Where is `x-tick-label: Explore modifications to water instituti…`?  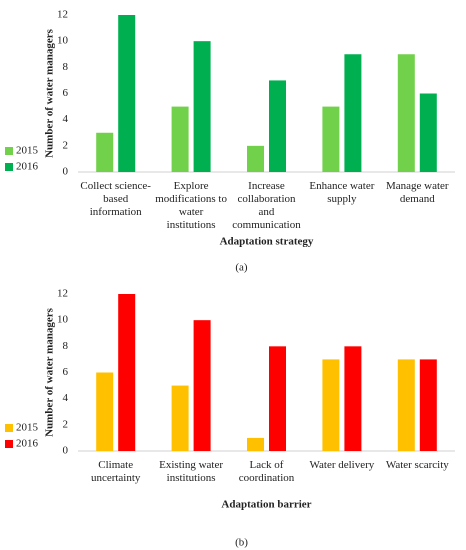 x-tick-label: Explore modifications to water instituti… is located at coordinates (191, 205).